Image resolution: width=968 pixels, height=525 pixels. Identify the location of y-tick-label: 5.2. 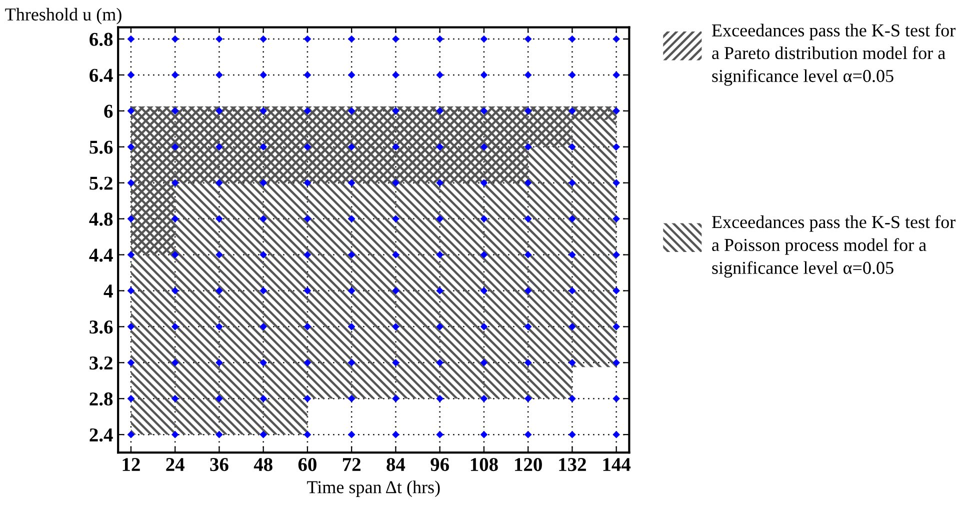
(101, 183).